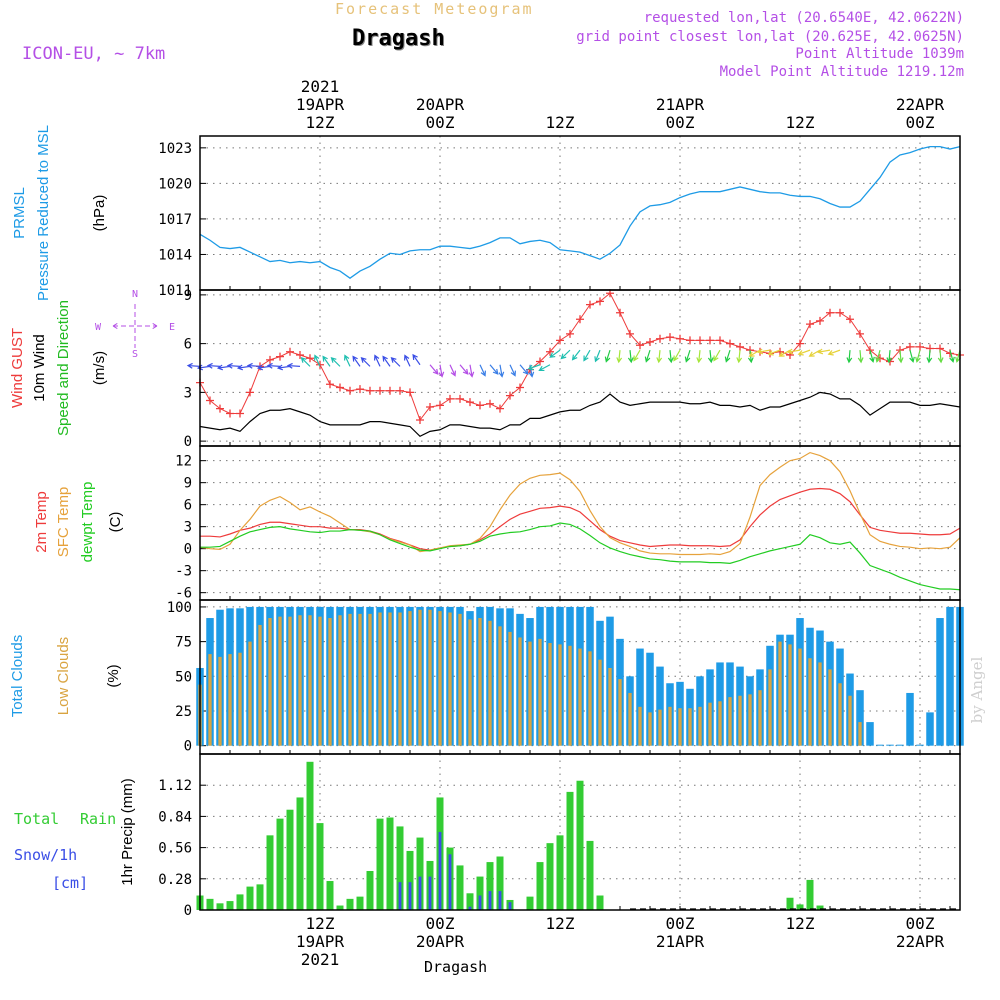 The width and height of the screenshot is (1000, 1000). I want to click on top-time-label: 20APR, so click(440, 104).